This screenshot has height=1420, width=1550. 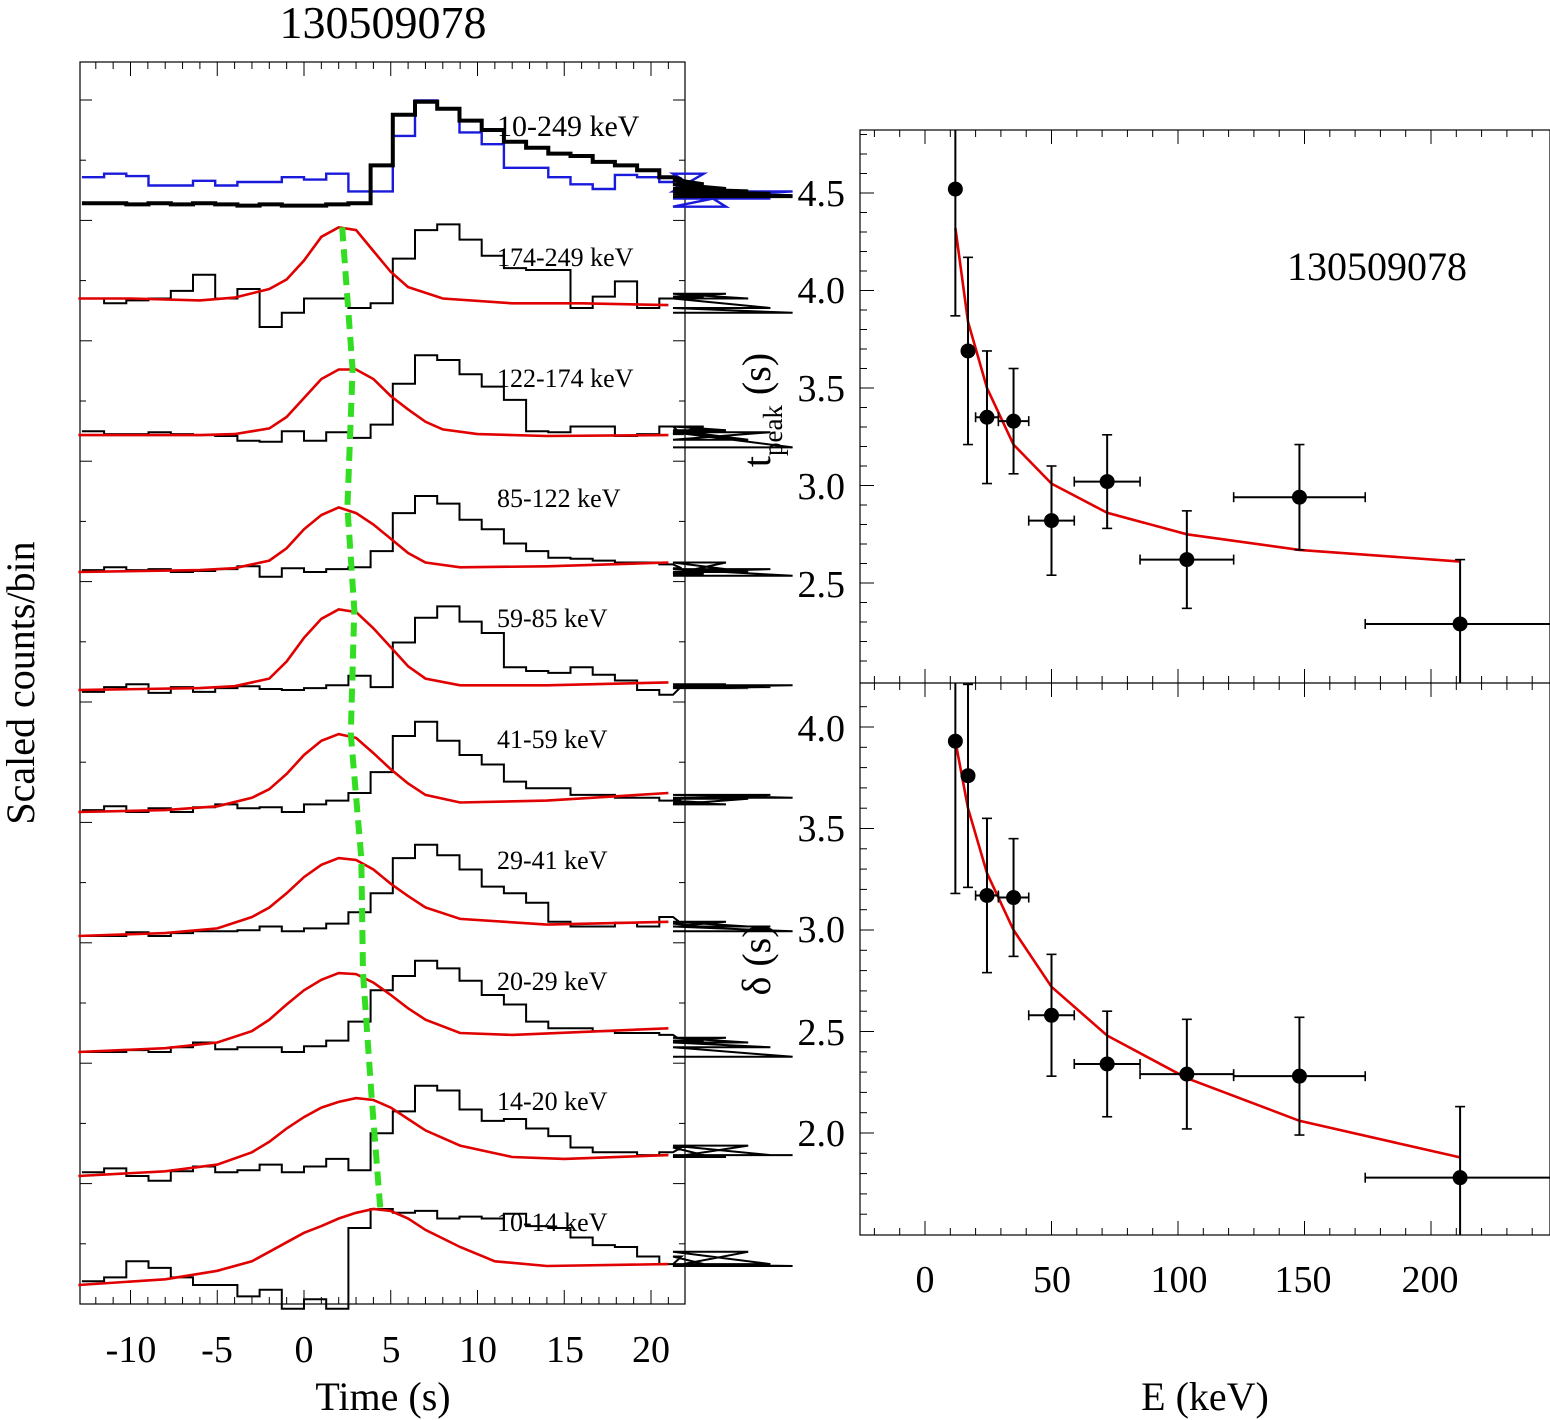 I want to click on right-x-tick-label: 150, so click(x=1303, y=1280).